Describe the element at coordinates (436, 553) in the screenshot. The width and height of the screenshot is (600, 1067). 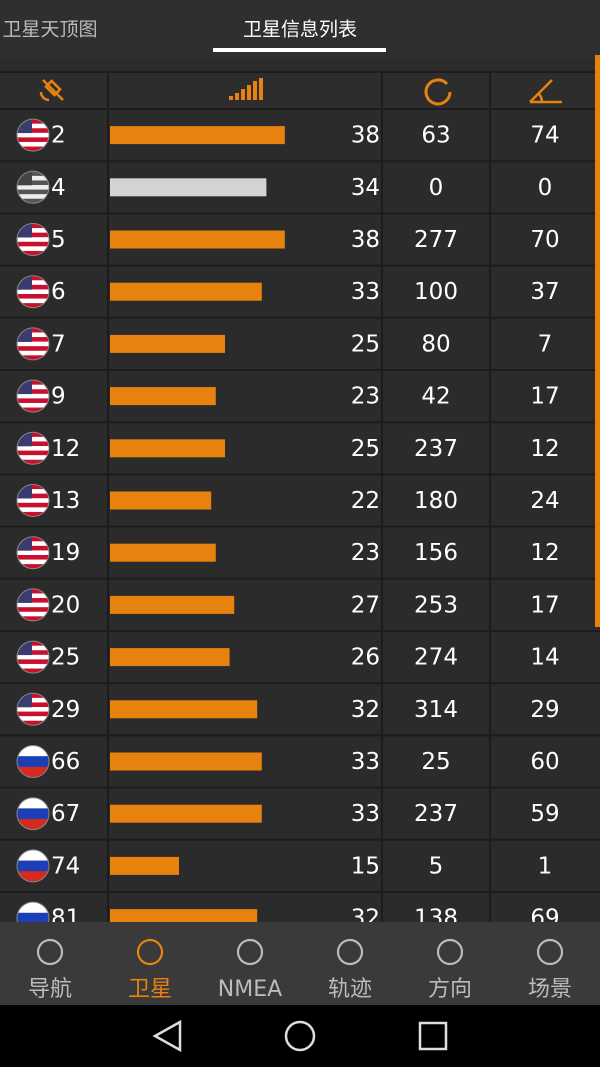
I see `azimuth: 156` at that location.